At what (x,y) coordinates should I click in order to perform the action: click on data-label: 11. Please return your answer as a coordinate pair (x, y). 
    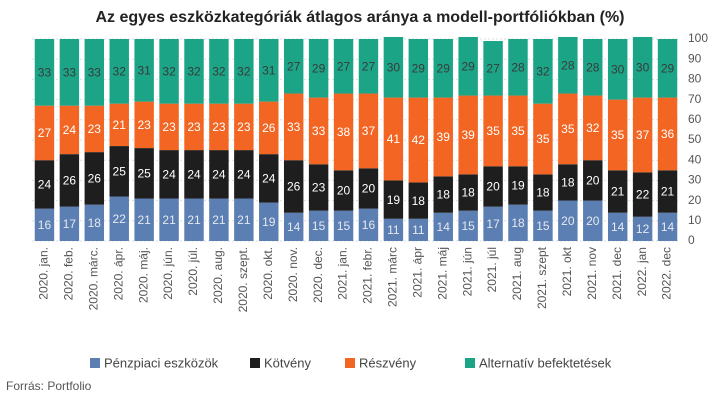
    Looking at the image, I should click on (418, 230).